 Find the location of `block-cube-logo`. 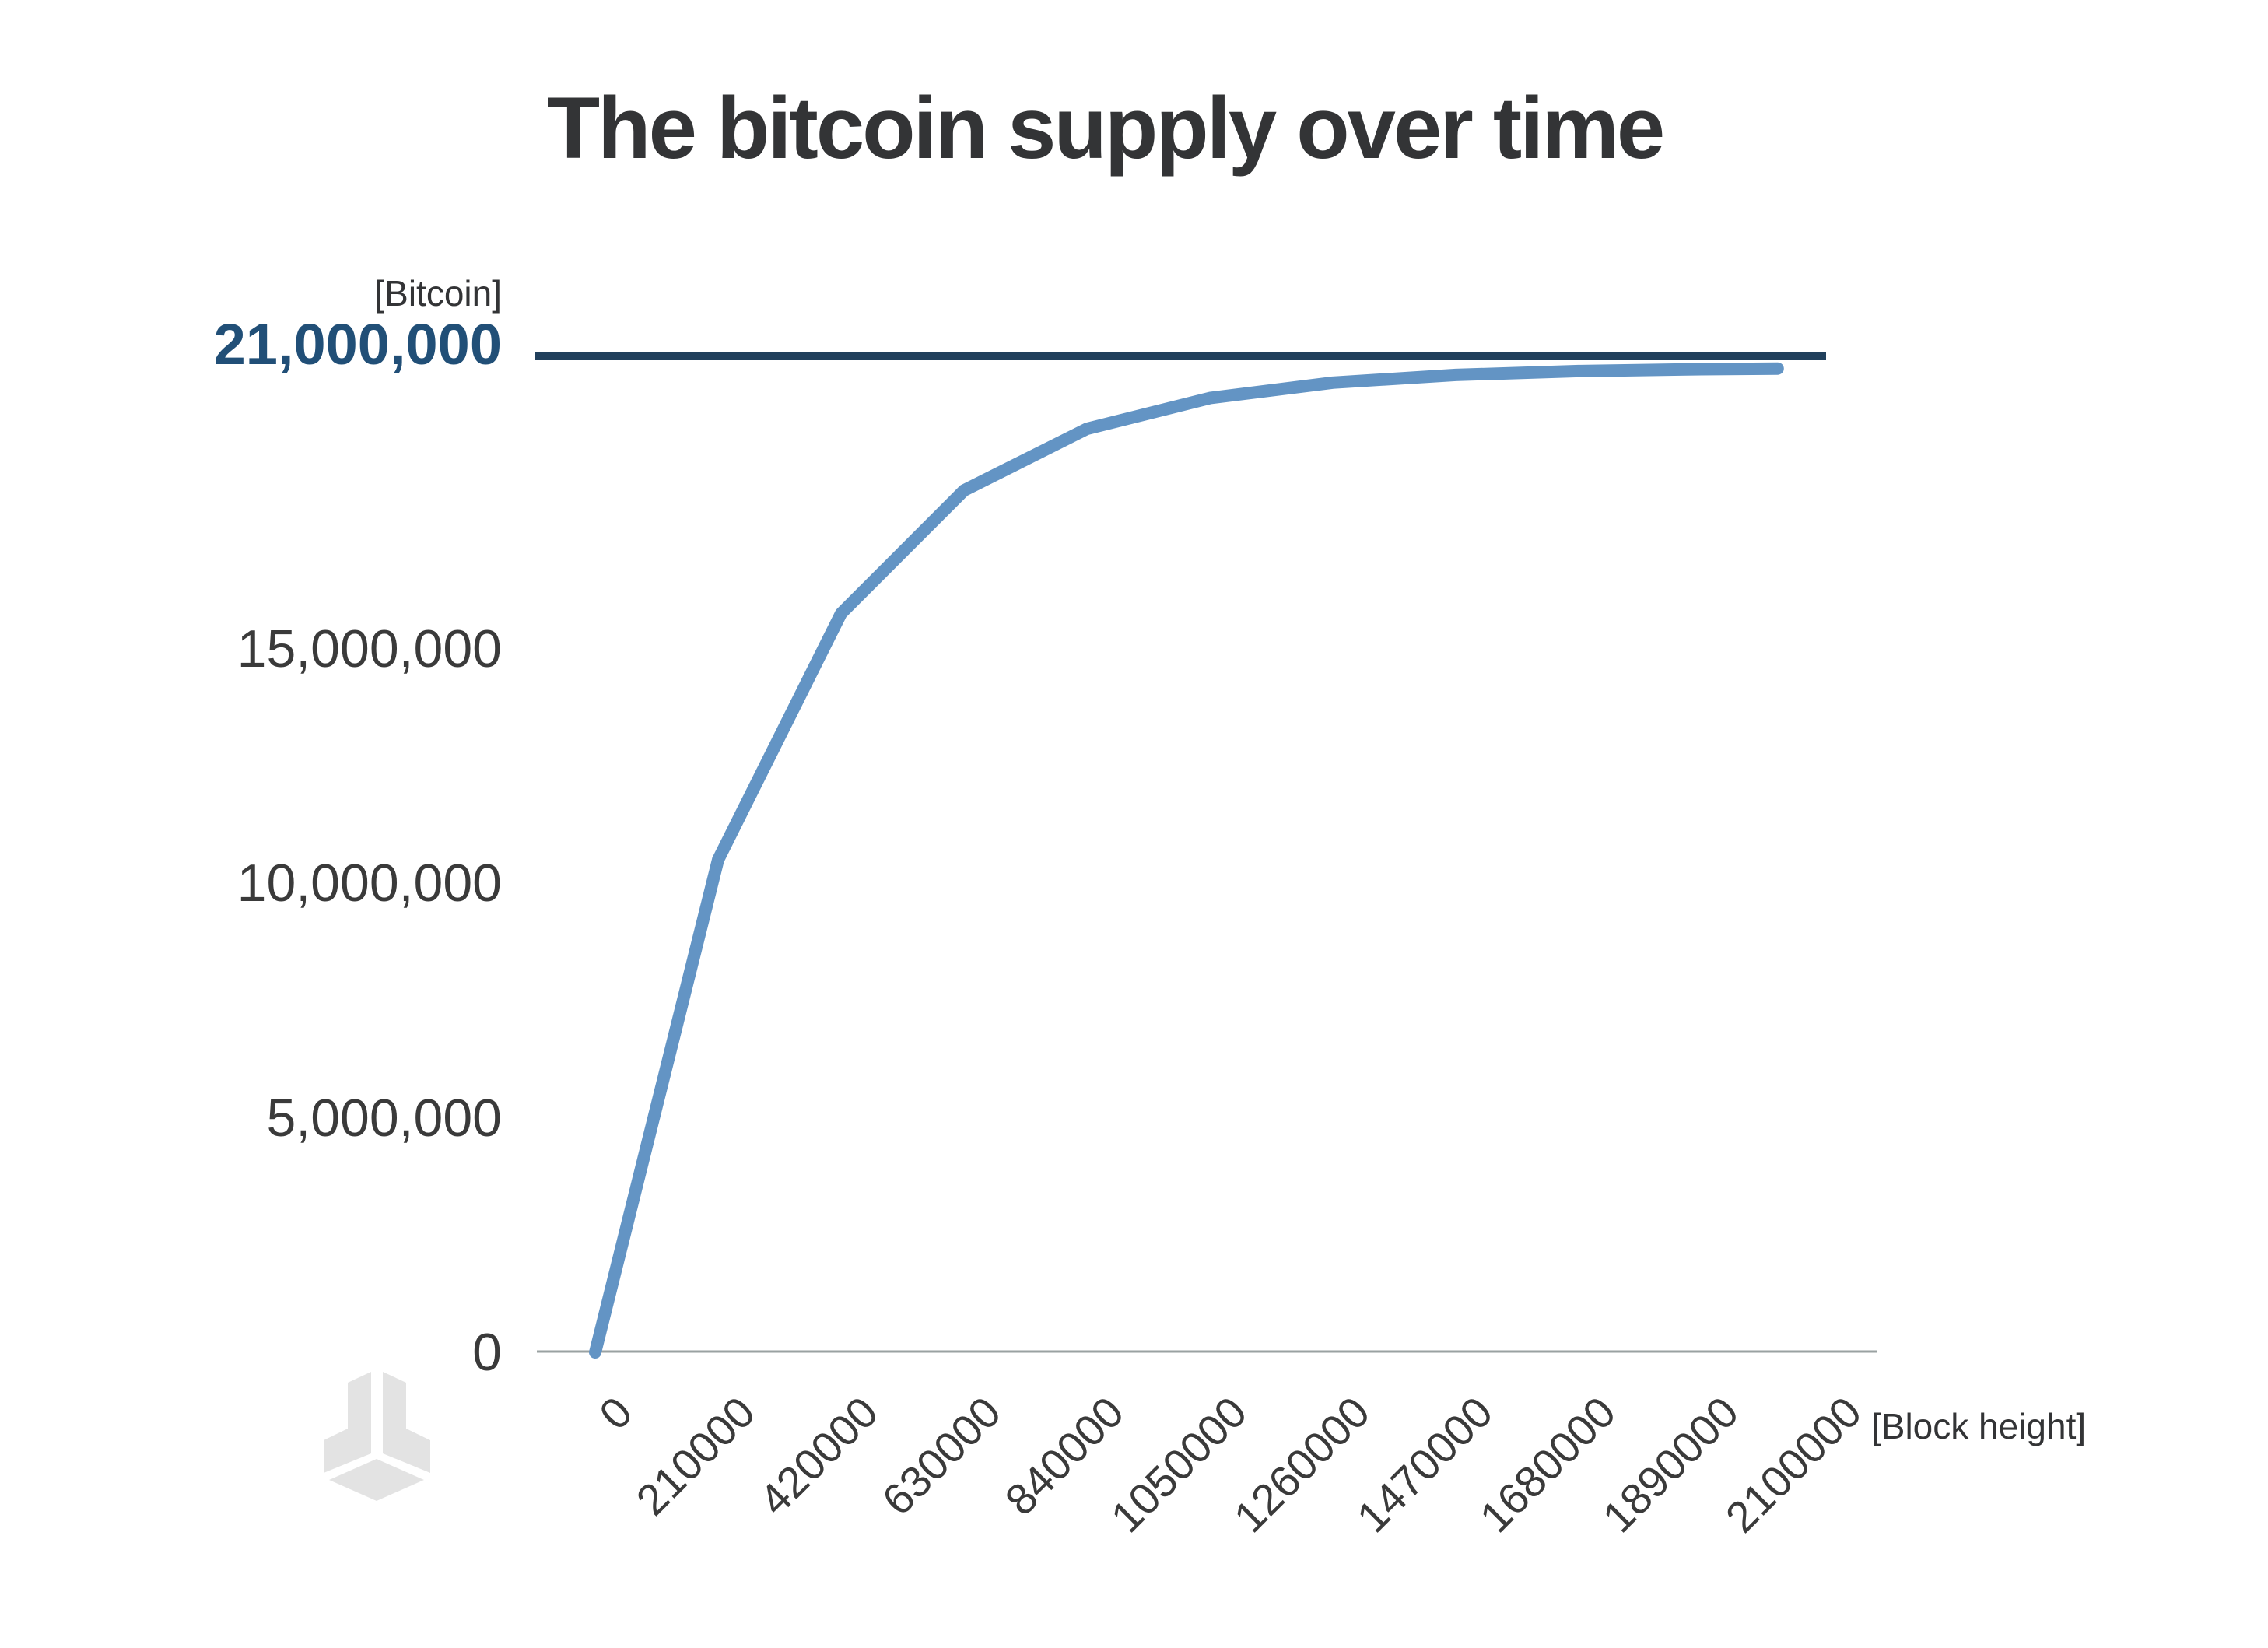

block-cube-logo is located at coordinates (377, 1436).